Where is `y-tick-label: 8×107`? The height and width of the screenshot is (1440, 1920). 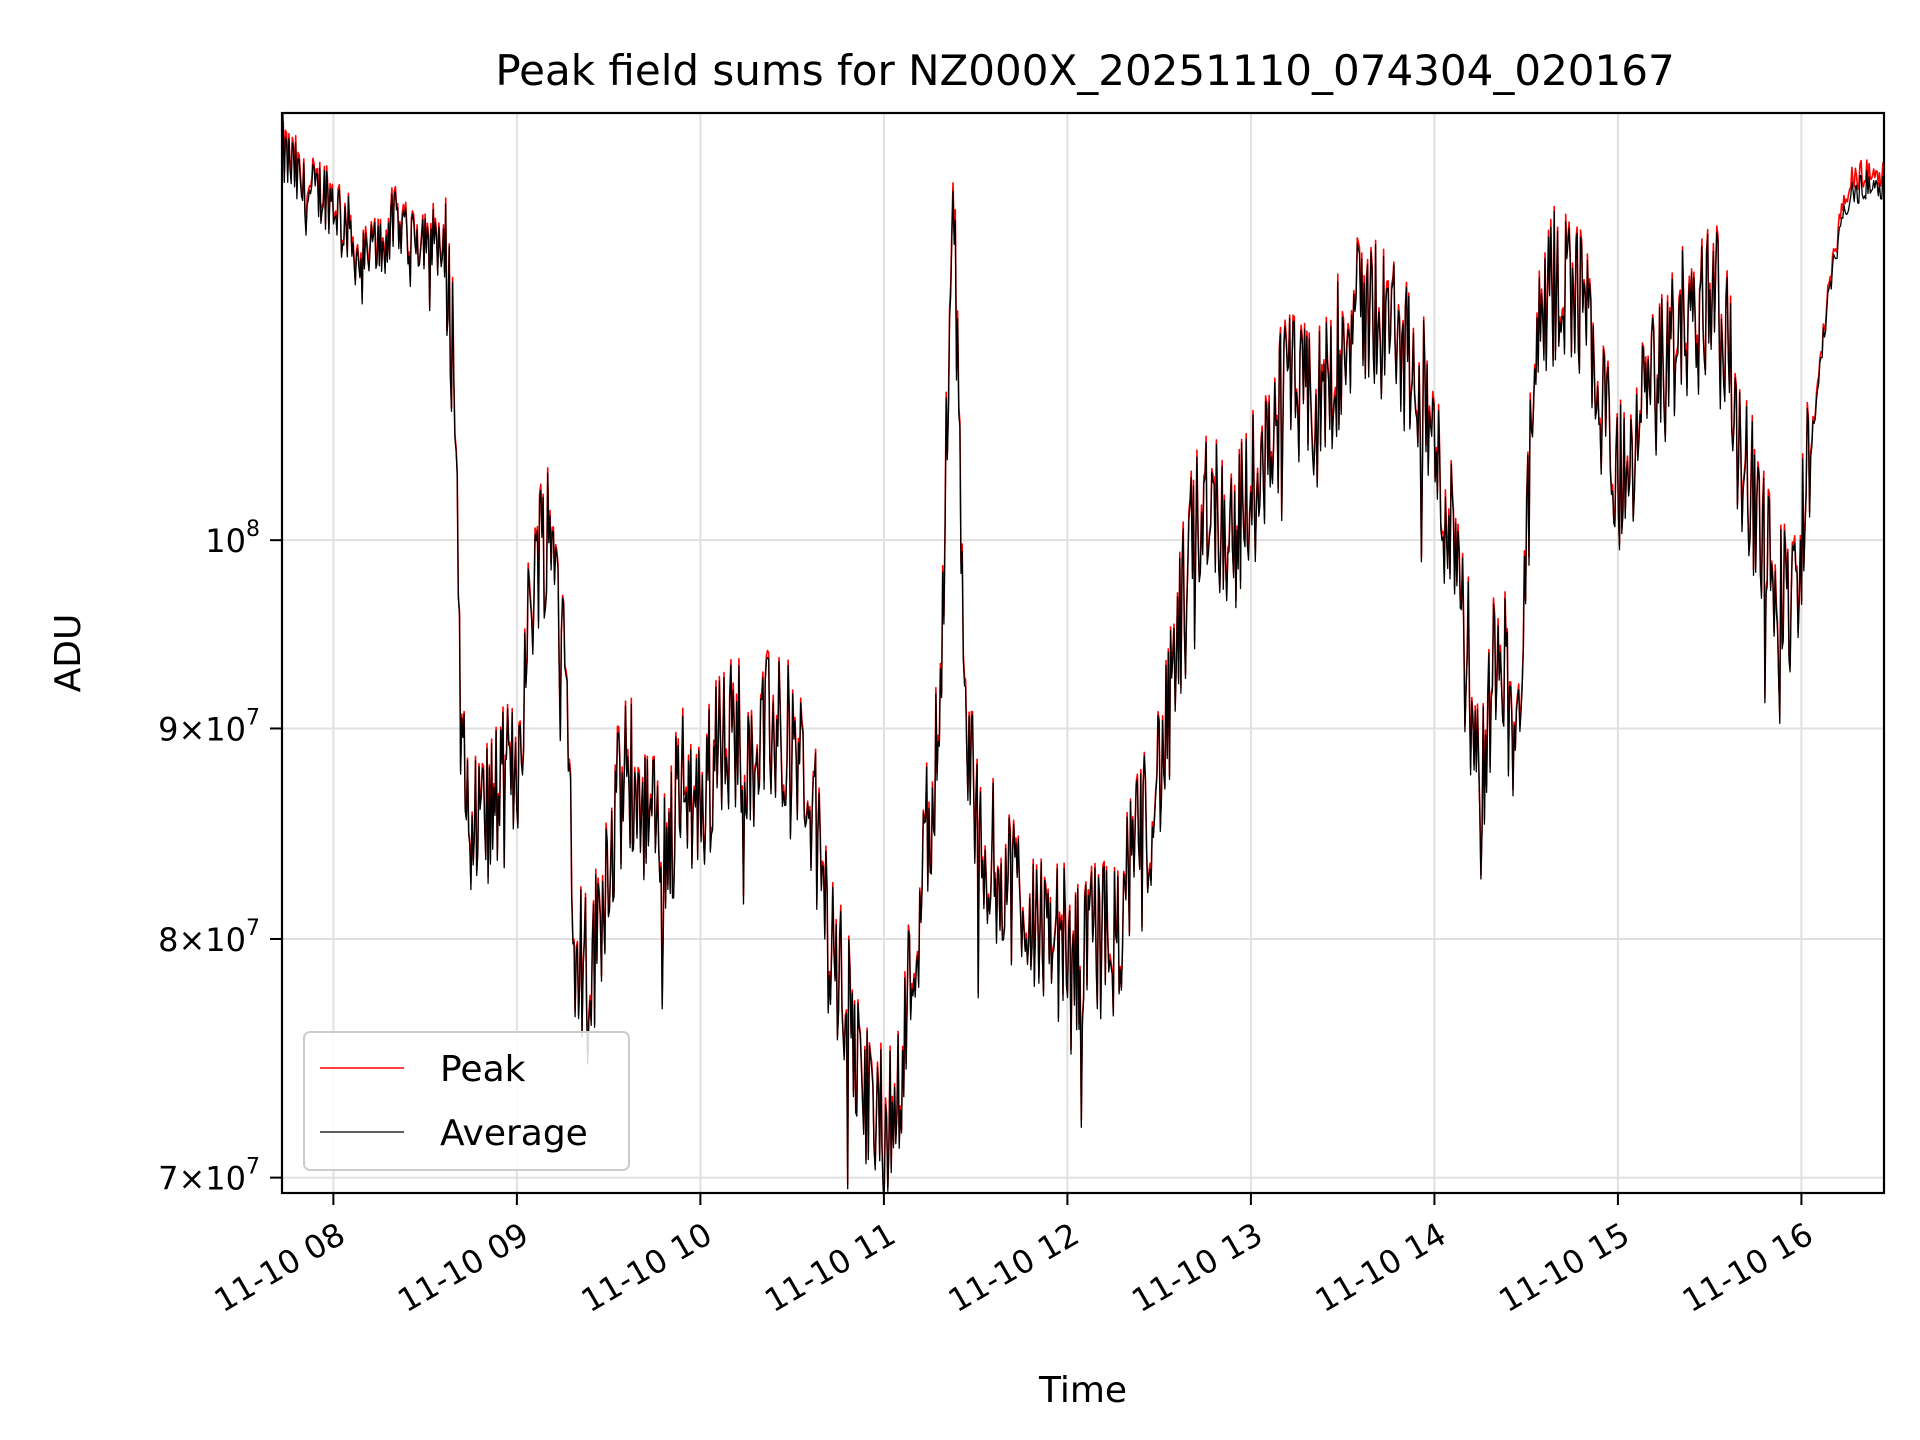
y-tick-label: 8×107 is located at coordinates (209, 937).